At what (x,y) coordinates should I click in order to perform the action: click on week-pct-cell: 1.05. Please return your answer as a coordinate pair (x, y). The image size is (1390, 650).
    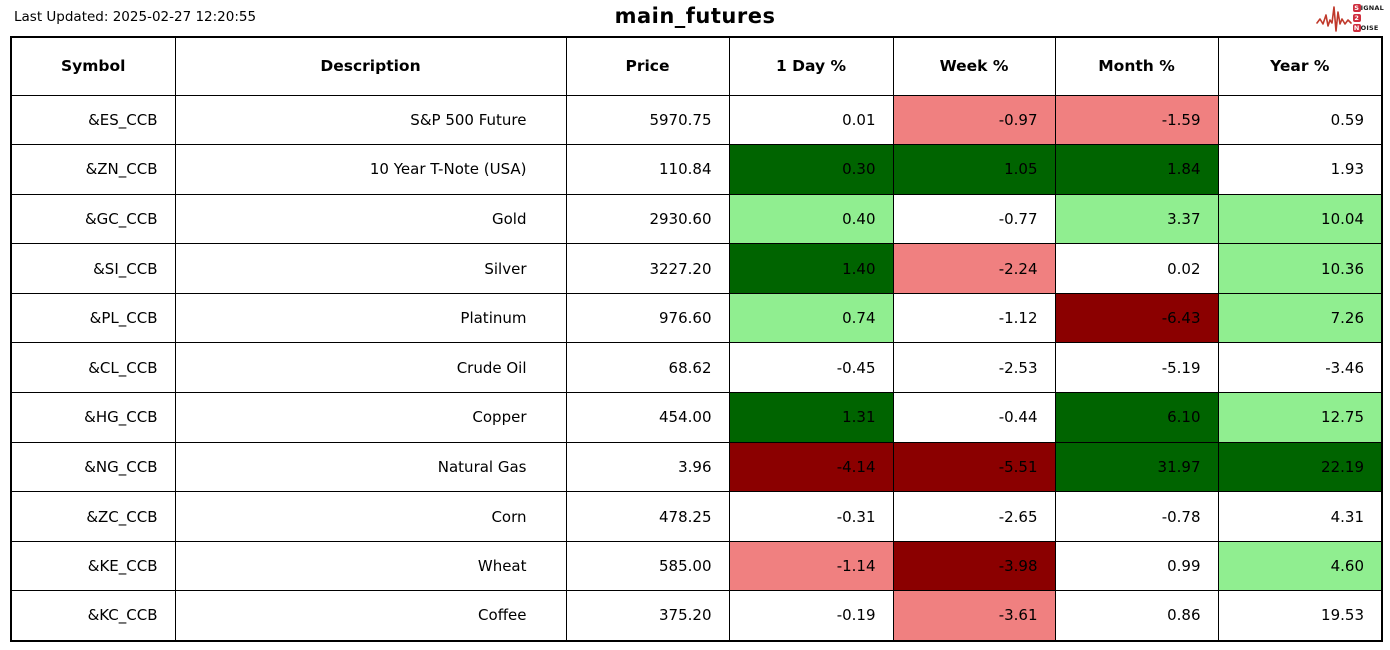
    Looking at the image, I should click on (974, 169).